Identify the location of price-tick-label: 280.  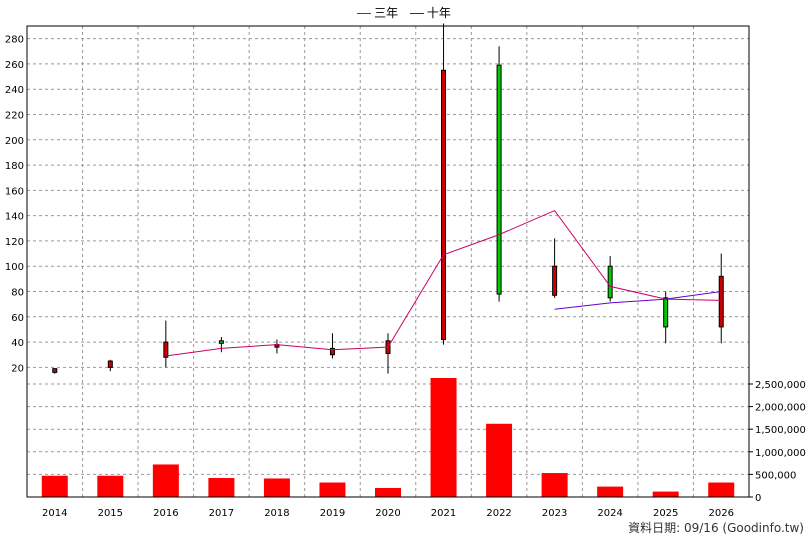
(14, 40).